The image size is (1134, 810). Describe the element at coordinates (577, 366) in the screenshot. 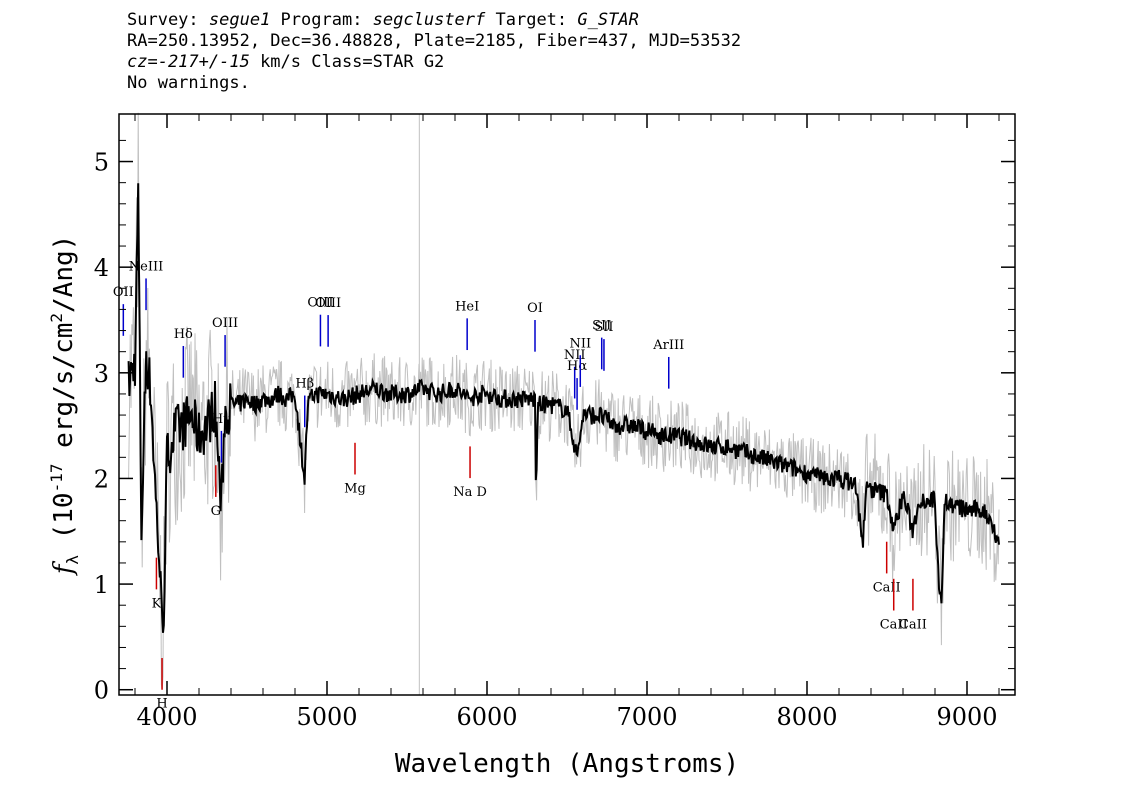

I see `emission-line-label: Hα` at that location.